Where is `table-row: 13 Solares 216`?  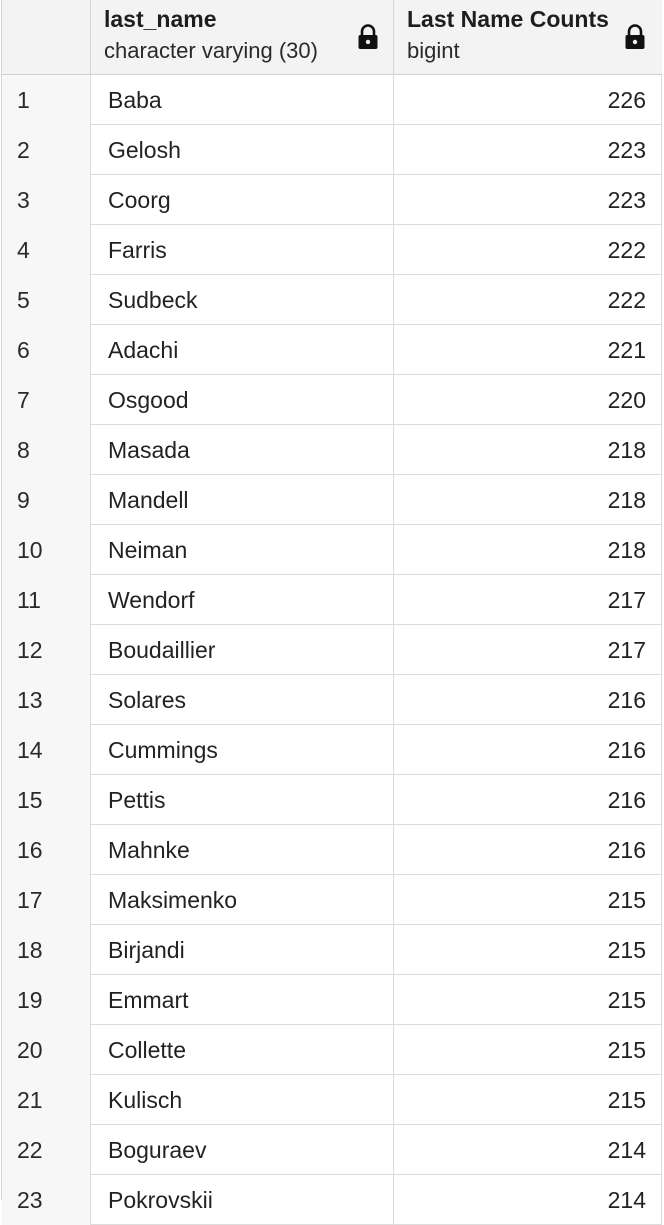
table-row: 13 Solares 216 is located at coordinates (332, 700).